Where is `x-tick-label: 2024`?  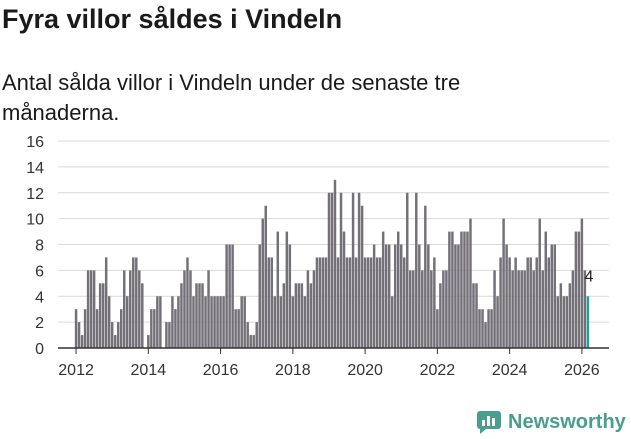
x-tick-label: 2024 is located at coordinates (510, 370).